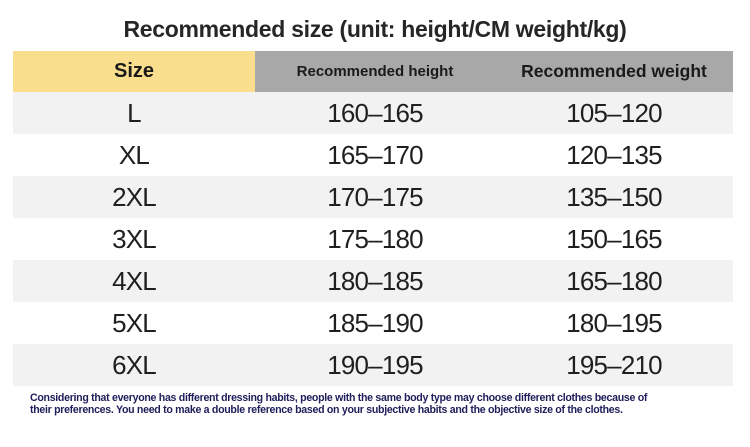 Image resolution: width=750 pixels, height=447 pixels. Describe the element at coordinates (614, 196) in the screenshot. I see `weight-cell: 135–150` at that location.